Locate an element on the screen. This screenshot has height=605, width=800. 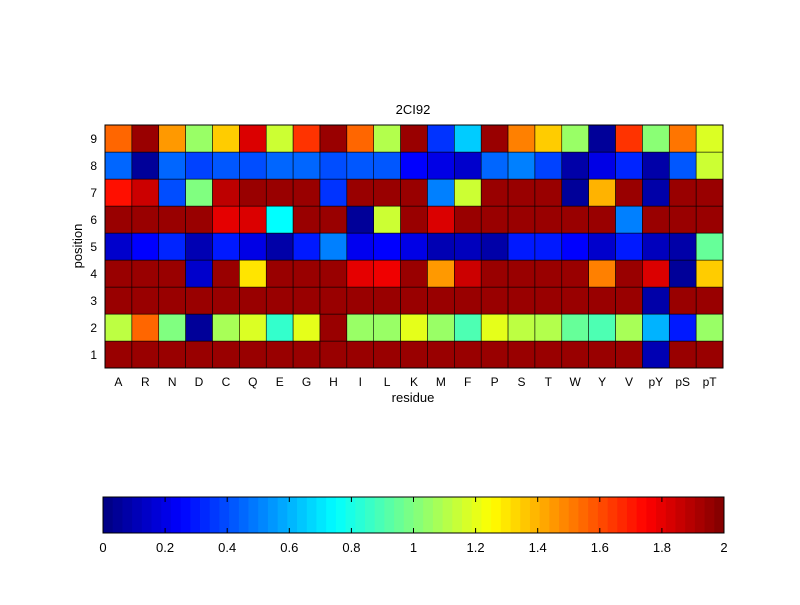
y-tick-label: 4 is located at coordinates (93, 274).